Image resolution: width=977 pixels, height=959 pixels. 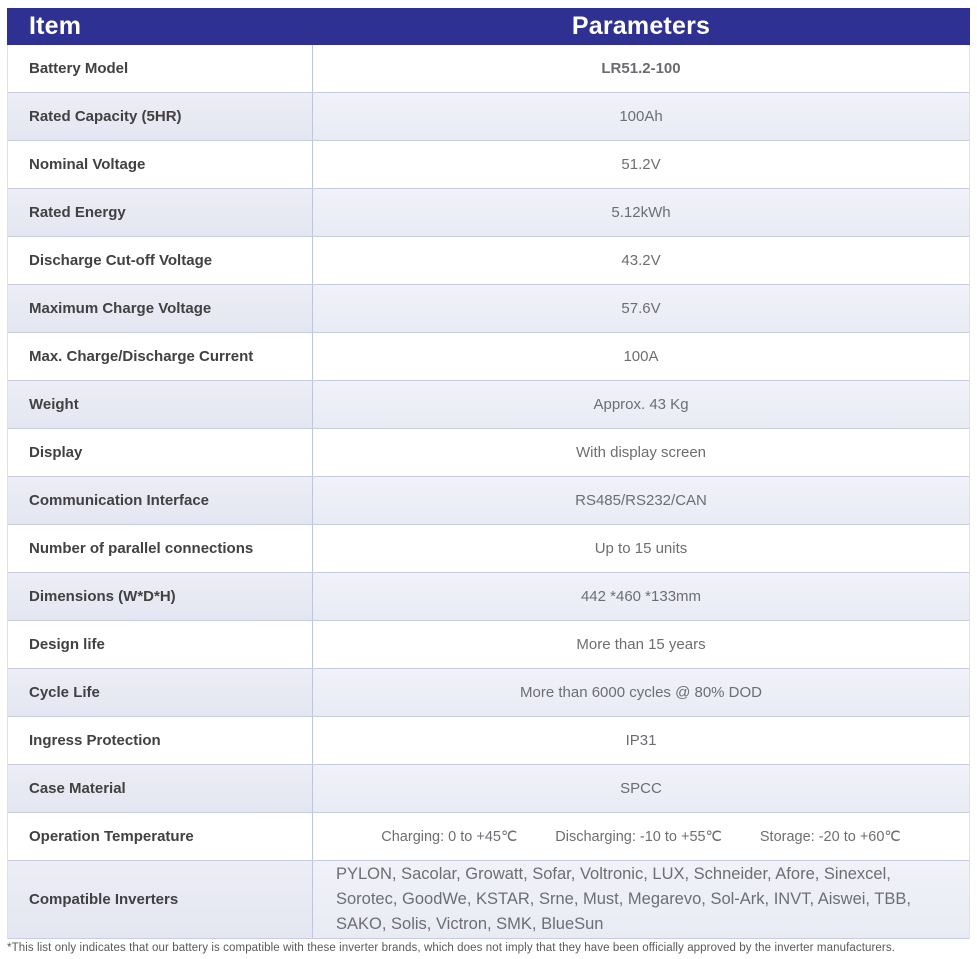 What do you see at coordinates (160, 596) in the screenshot?
I see `row-item-label: Dimensions (W*D*H)` at bounding box center [160, 596].